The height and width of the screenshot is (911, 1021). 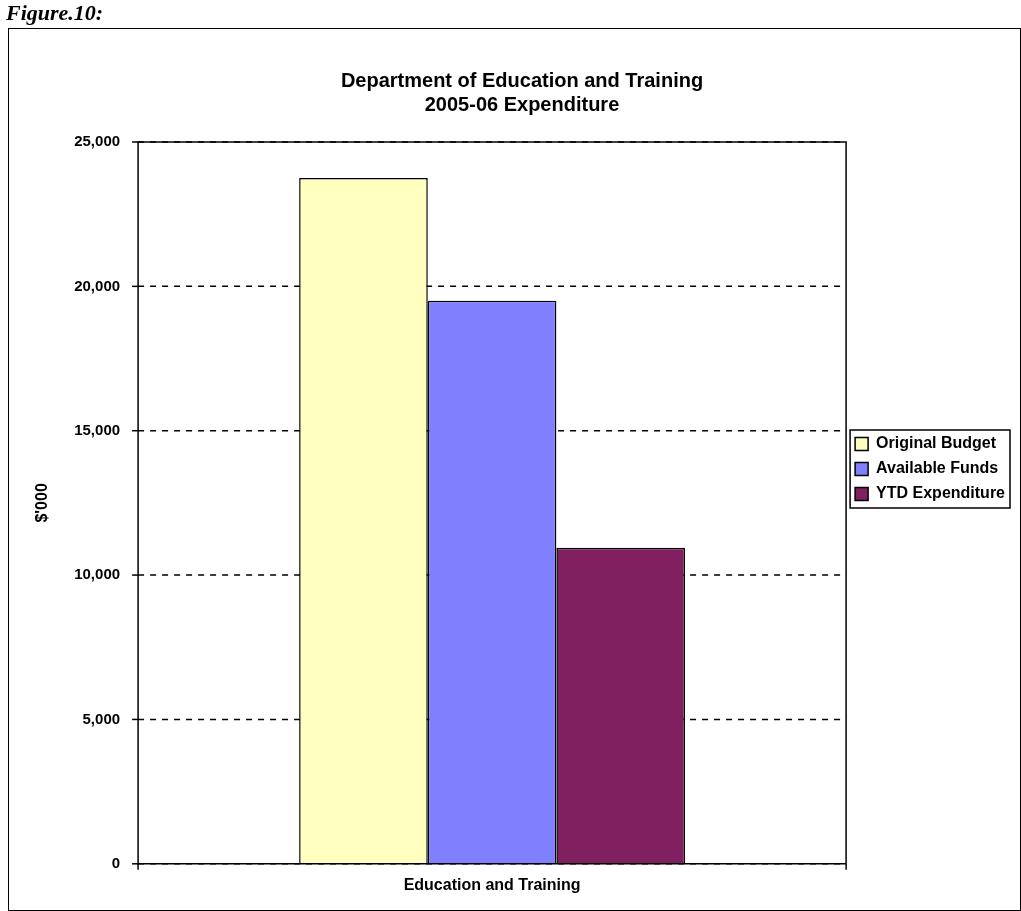 What do you see at coordinates (97, 574) in the screenshot?
I see `y-tick-label: 10,000` at bounding box center [97, 574].